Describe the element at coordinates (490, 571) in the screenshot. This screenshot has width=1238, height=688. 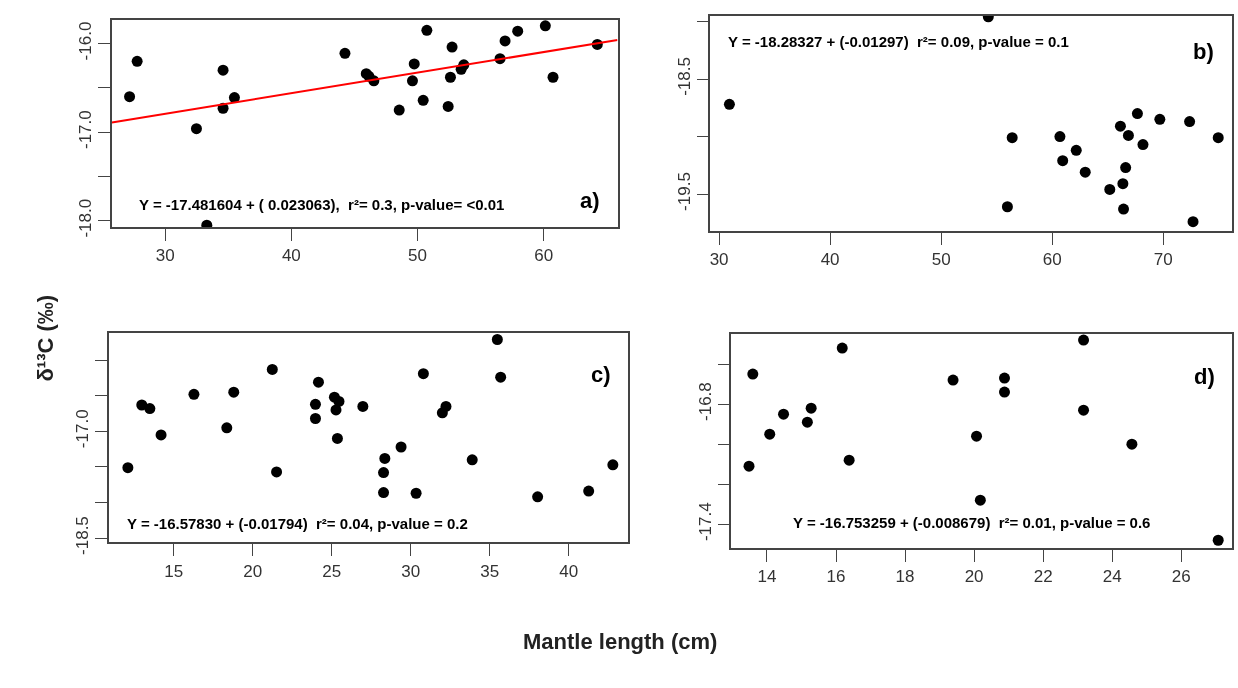
I see `x-tick-label: 35` at that location.